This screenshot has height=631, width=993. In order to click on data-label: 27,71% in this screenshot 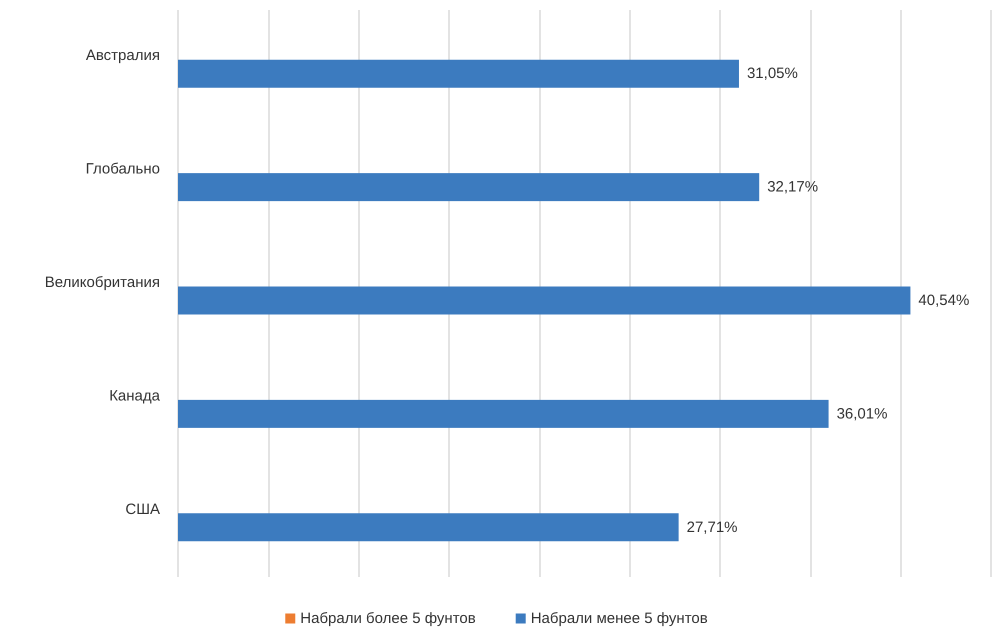, I will do `click(712, 527)`.